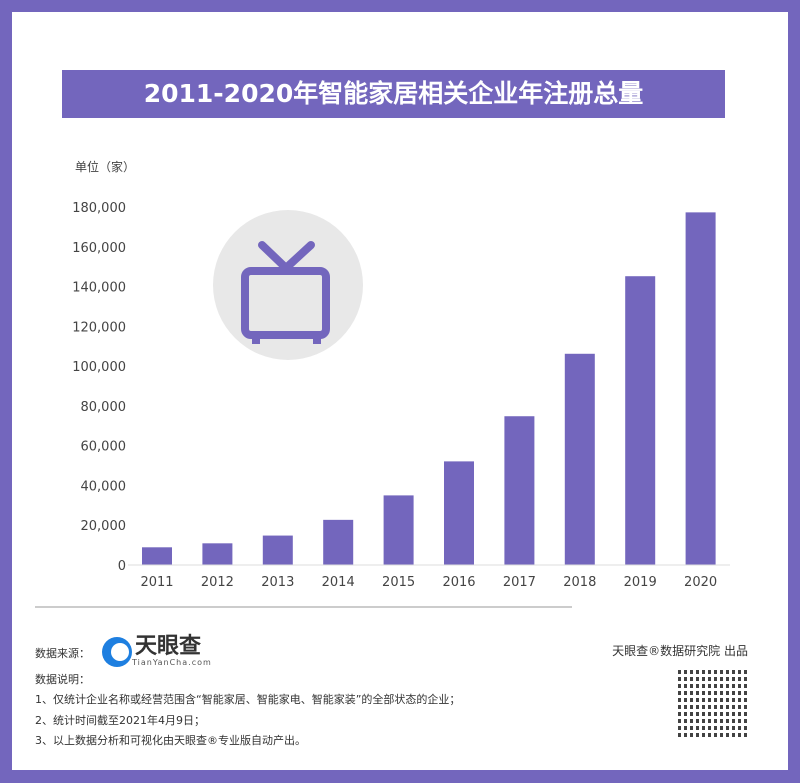  What do you see at coordinates (579, 582) in the screenshot?
I see `x-tick-label: 2018` at bounding box center [579, 582].